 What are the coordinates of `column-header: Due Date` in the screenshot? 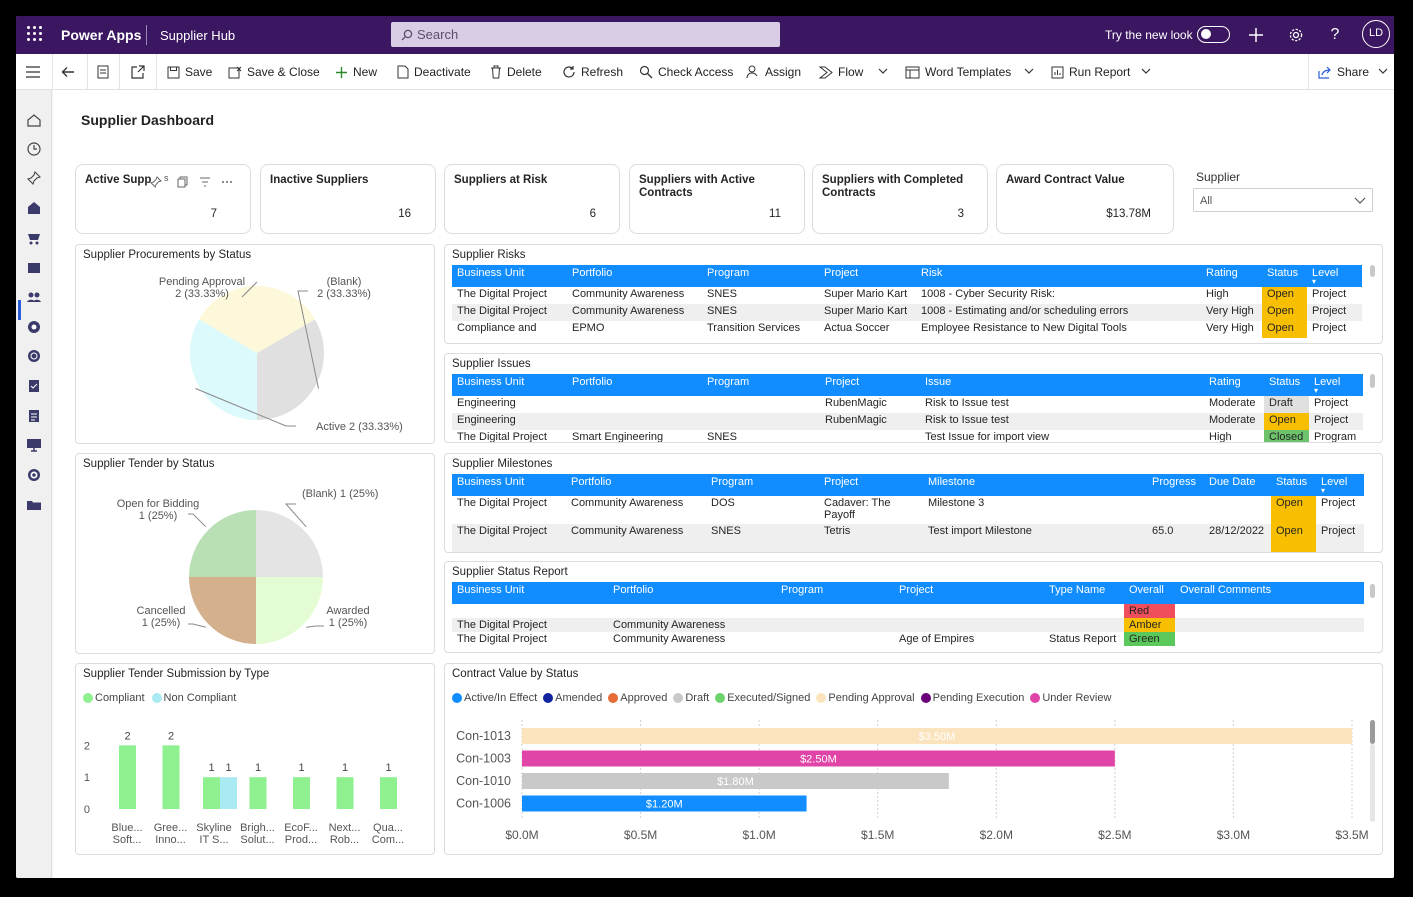 It's located at (1237, 485).